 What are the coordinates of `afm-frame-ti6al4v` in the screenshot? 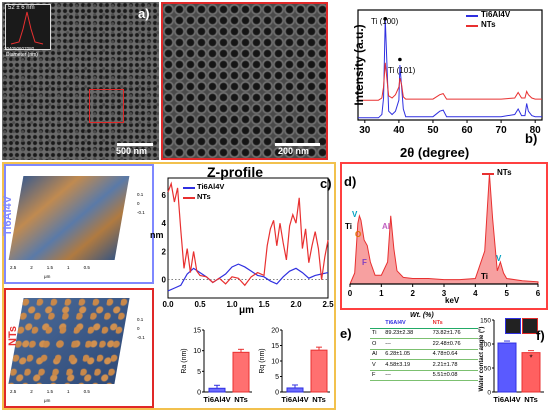 It's located at (79, 224).